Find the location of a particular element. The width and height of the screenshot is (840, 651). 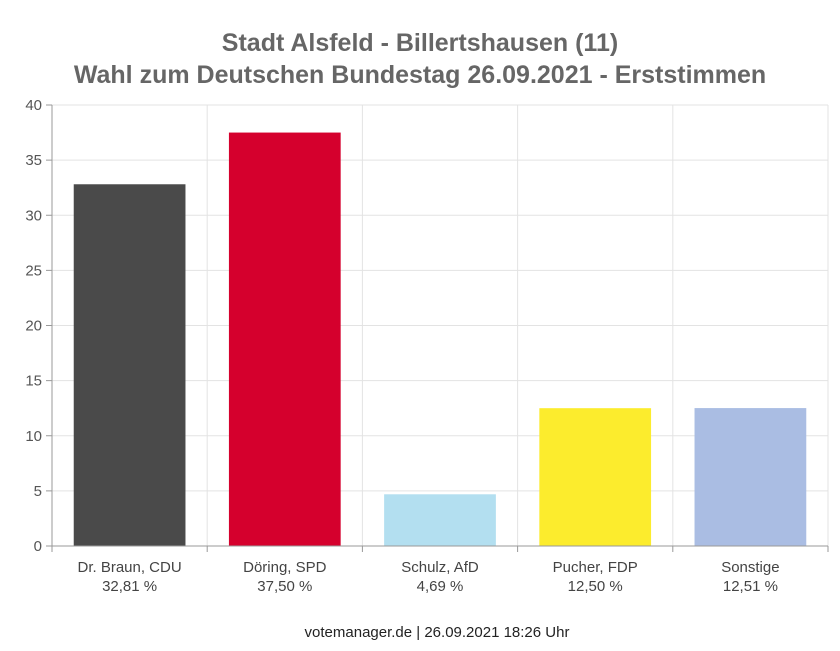

y-tick-label: 25 is located at coordinates (33, 270).